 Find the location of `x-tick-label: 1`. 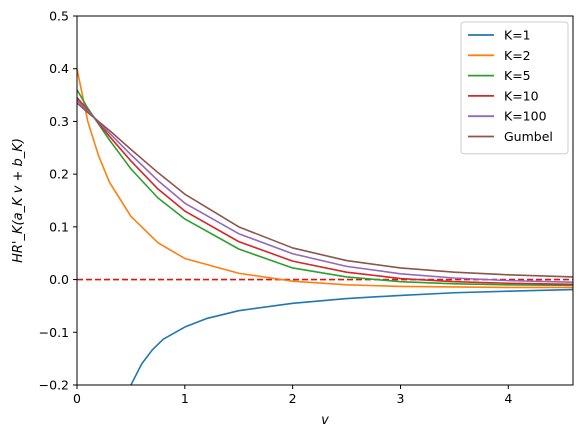

x-tick-label: 1 is located at coordinates (185, 398).